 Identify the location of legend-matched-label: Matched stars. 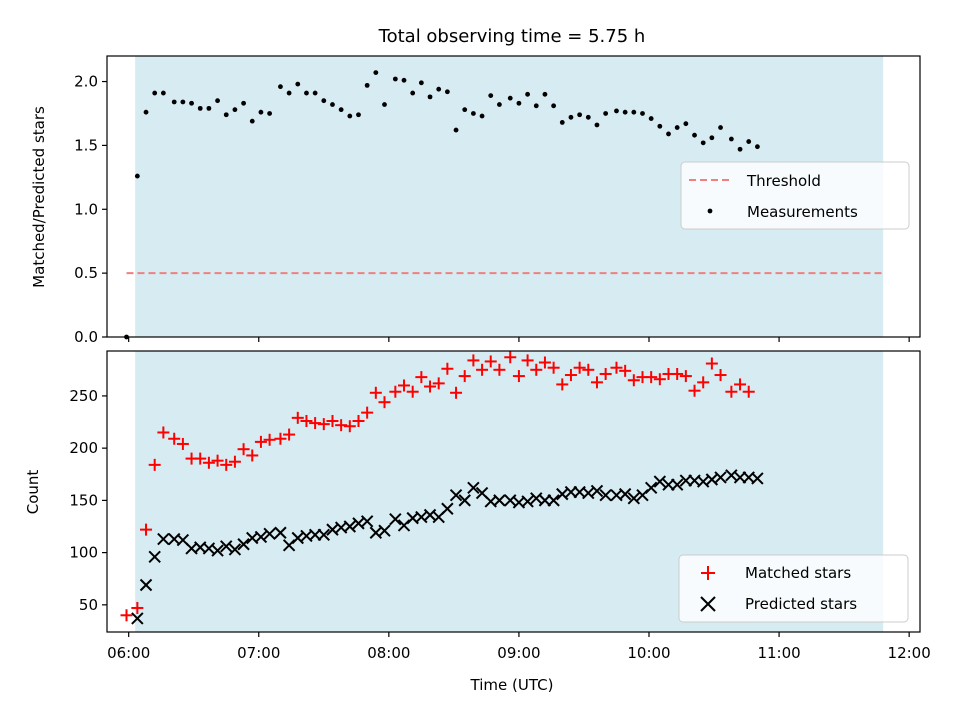
(798, 573).